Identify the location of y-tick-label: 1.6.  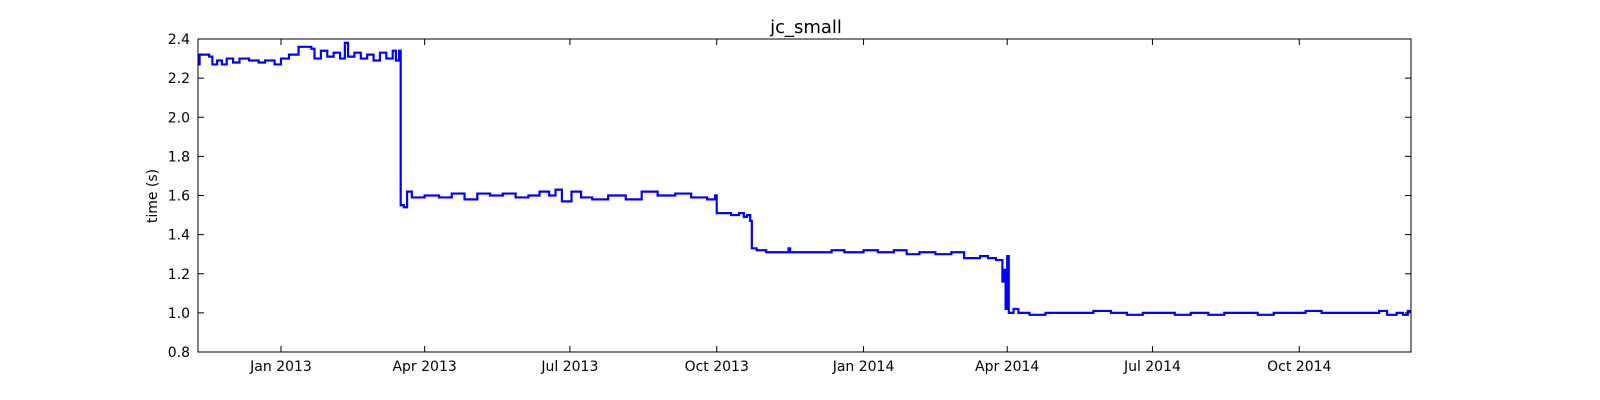
(179, 197).